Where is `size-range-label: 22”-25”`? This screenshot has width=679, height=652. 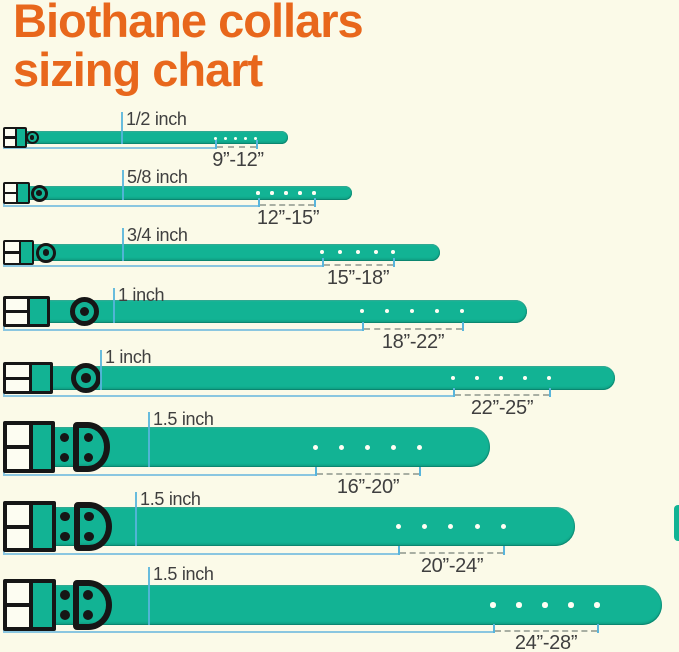 size-range-label: 22”-25” is located at coordinates (502, 408).